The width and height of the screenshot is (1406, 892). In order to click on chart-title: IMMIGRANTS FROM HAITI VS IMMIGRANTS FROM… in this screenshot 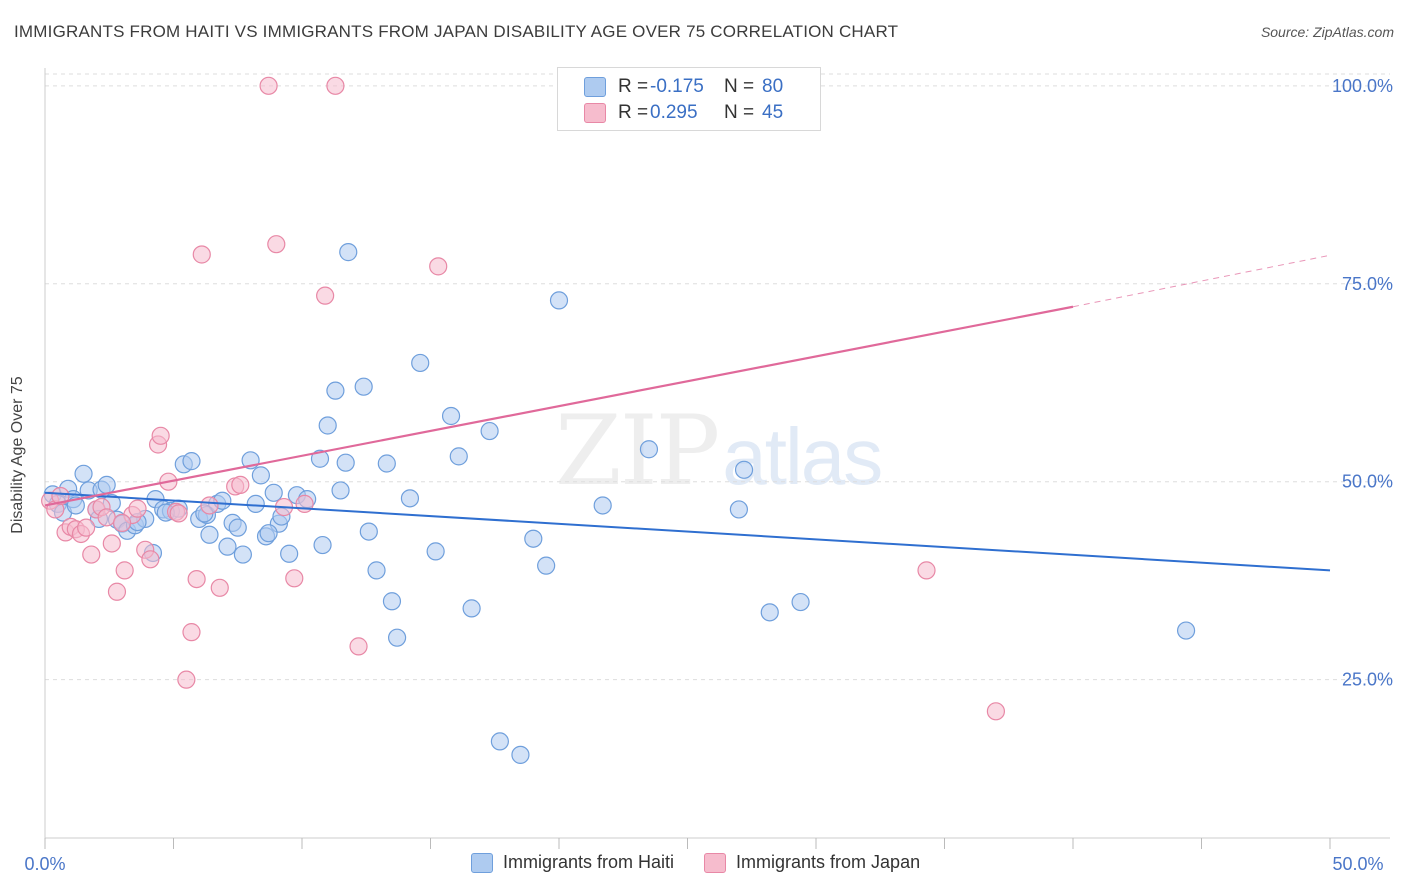, I will do `click(456, 31)`.